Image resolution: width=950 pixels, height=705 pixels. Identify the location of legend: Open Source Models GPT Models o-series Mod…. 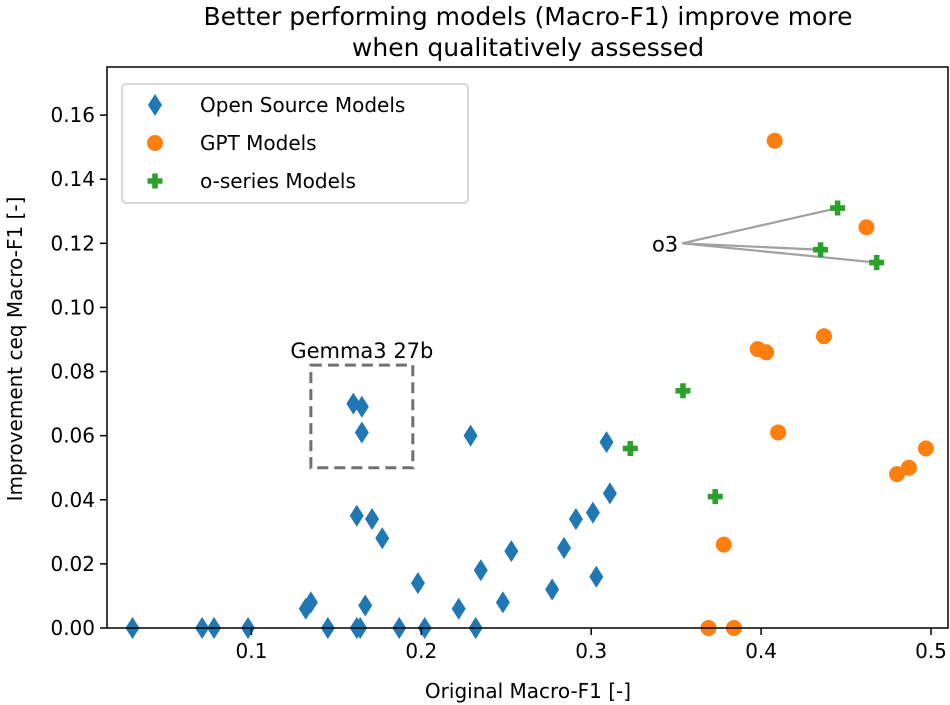
(295, 143).